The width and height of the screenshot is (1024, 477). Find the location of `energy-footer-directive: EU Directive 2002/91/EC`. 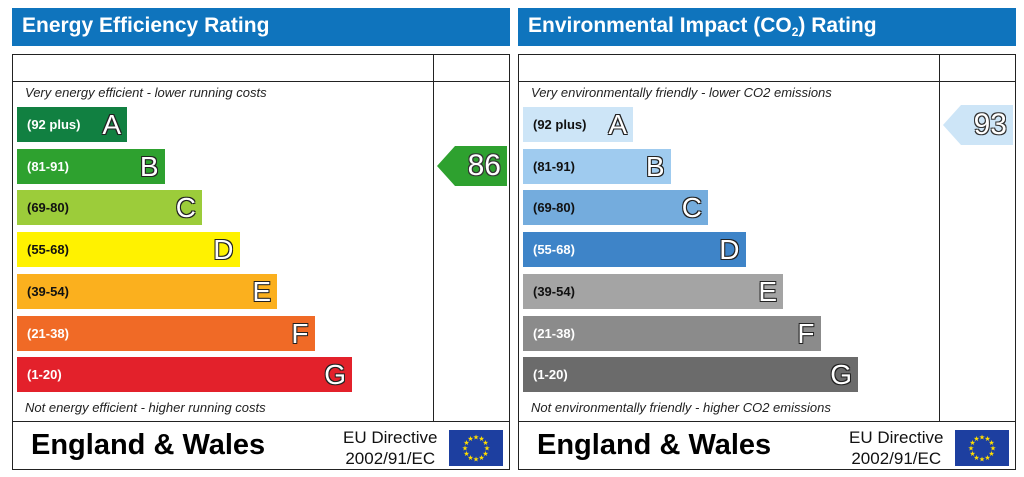

energy-footer-directive: EU Directive 2002/91/EC is located at coordinates (390, 448).